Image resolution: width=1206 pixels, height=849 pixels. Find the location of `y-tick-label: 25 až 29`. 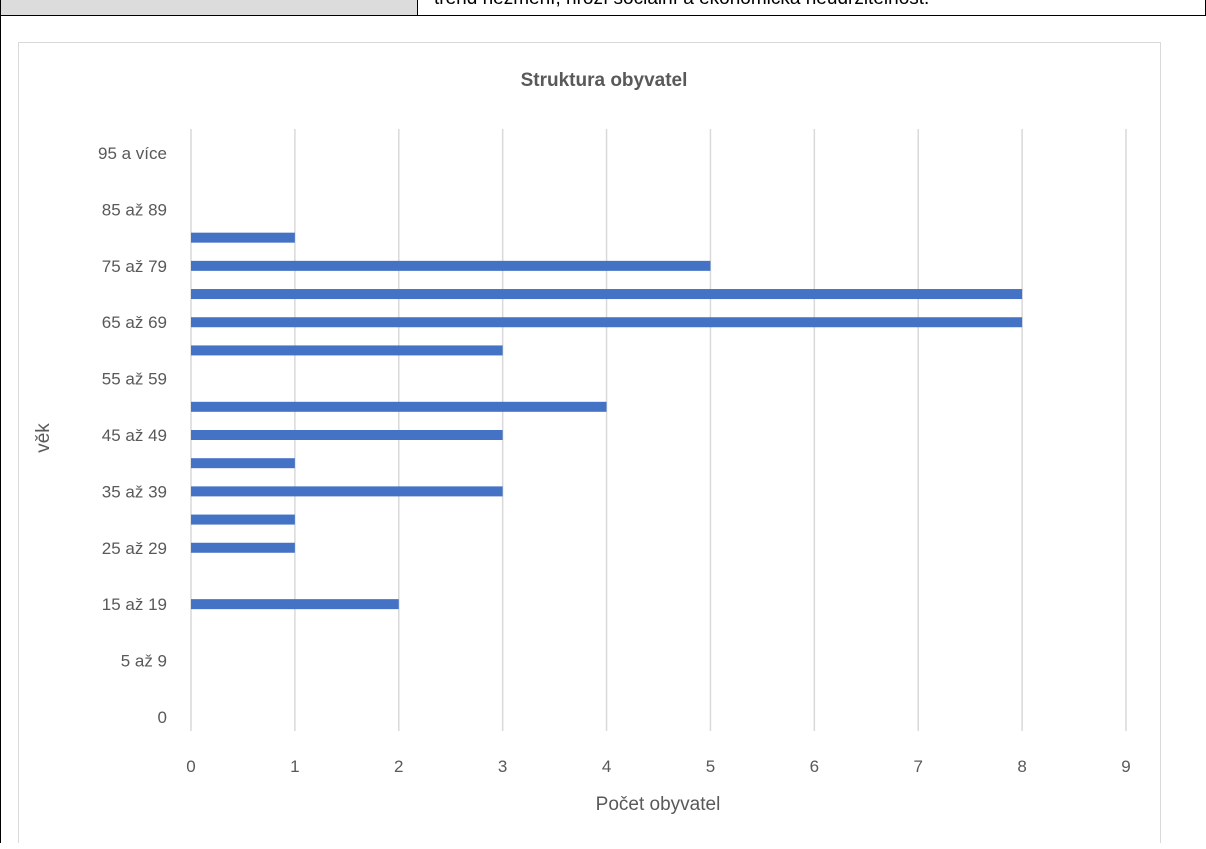

y-tick-label: 25 až 29 is located at coordinates (134, 548).